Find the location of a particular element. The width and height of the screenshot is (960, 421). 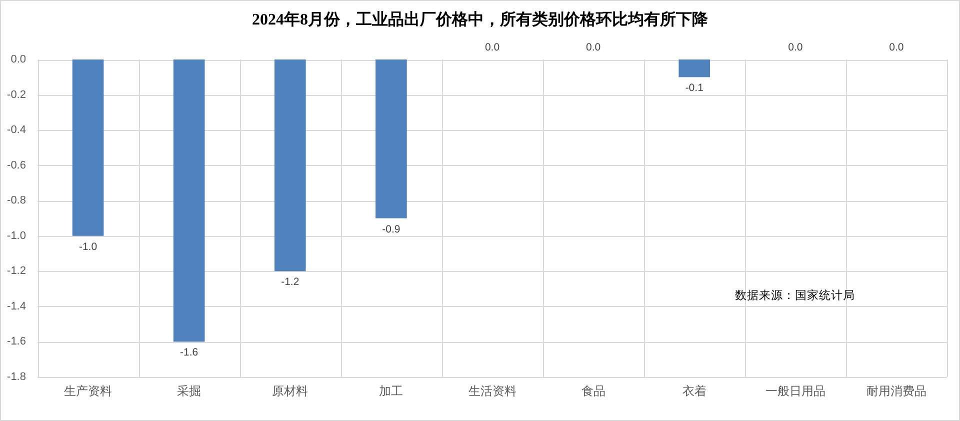

title: 2024年8月份，工业品出厂价格中，所有类别价格环比均有所下降 is located at coordinates (480, 20).